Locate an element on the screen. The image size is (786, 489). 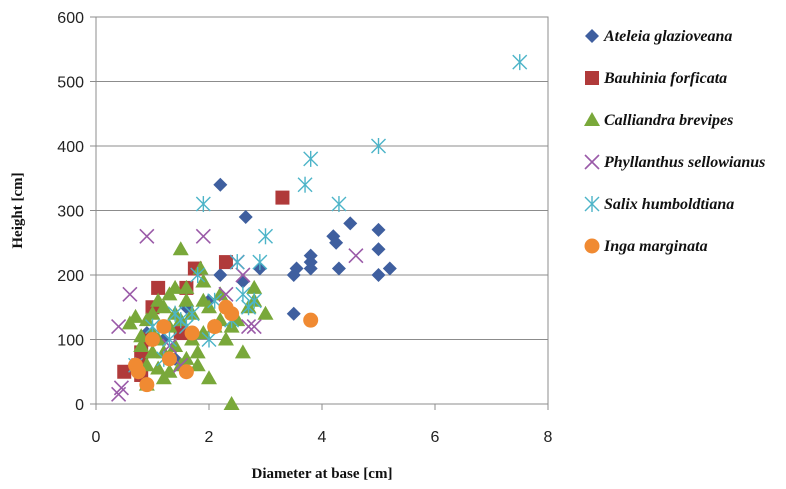
legend-label: Ateleia glazioveana is located at coordinates (667, 36).